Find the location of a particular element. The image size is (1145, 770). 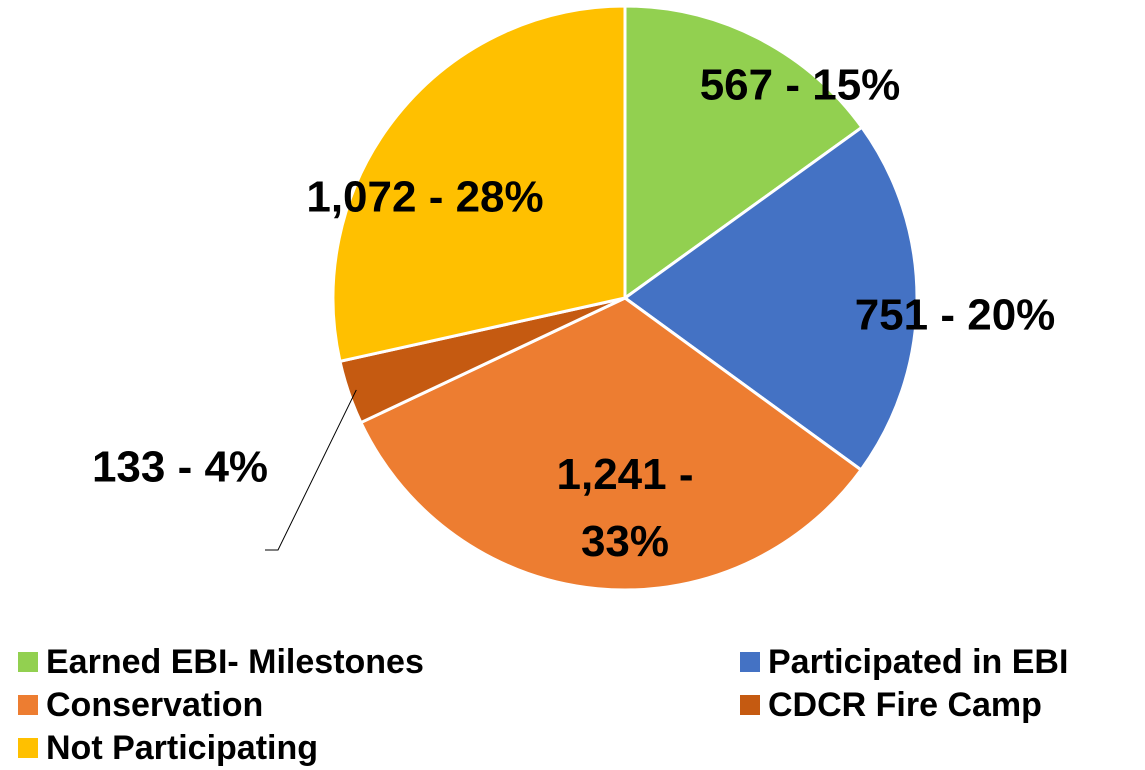

data-label: 133 - 4% is located at coordinates (180, 467).